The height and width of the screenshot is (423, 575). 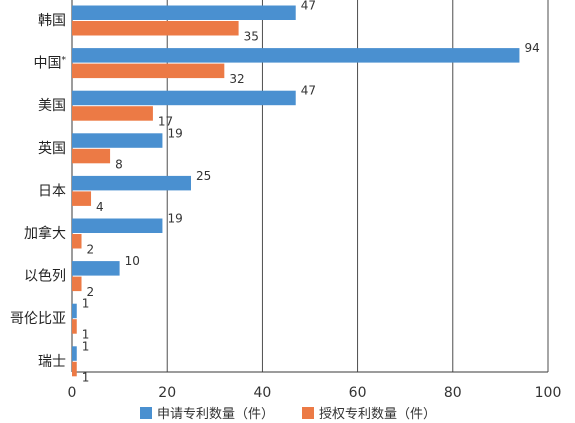 What do you see at coordinates (165, 122) in the screenshot?
I see `data-label: 17` at bounding box center [165, 122].